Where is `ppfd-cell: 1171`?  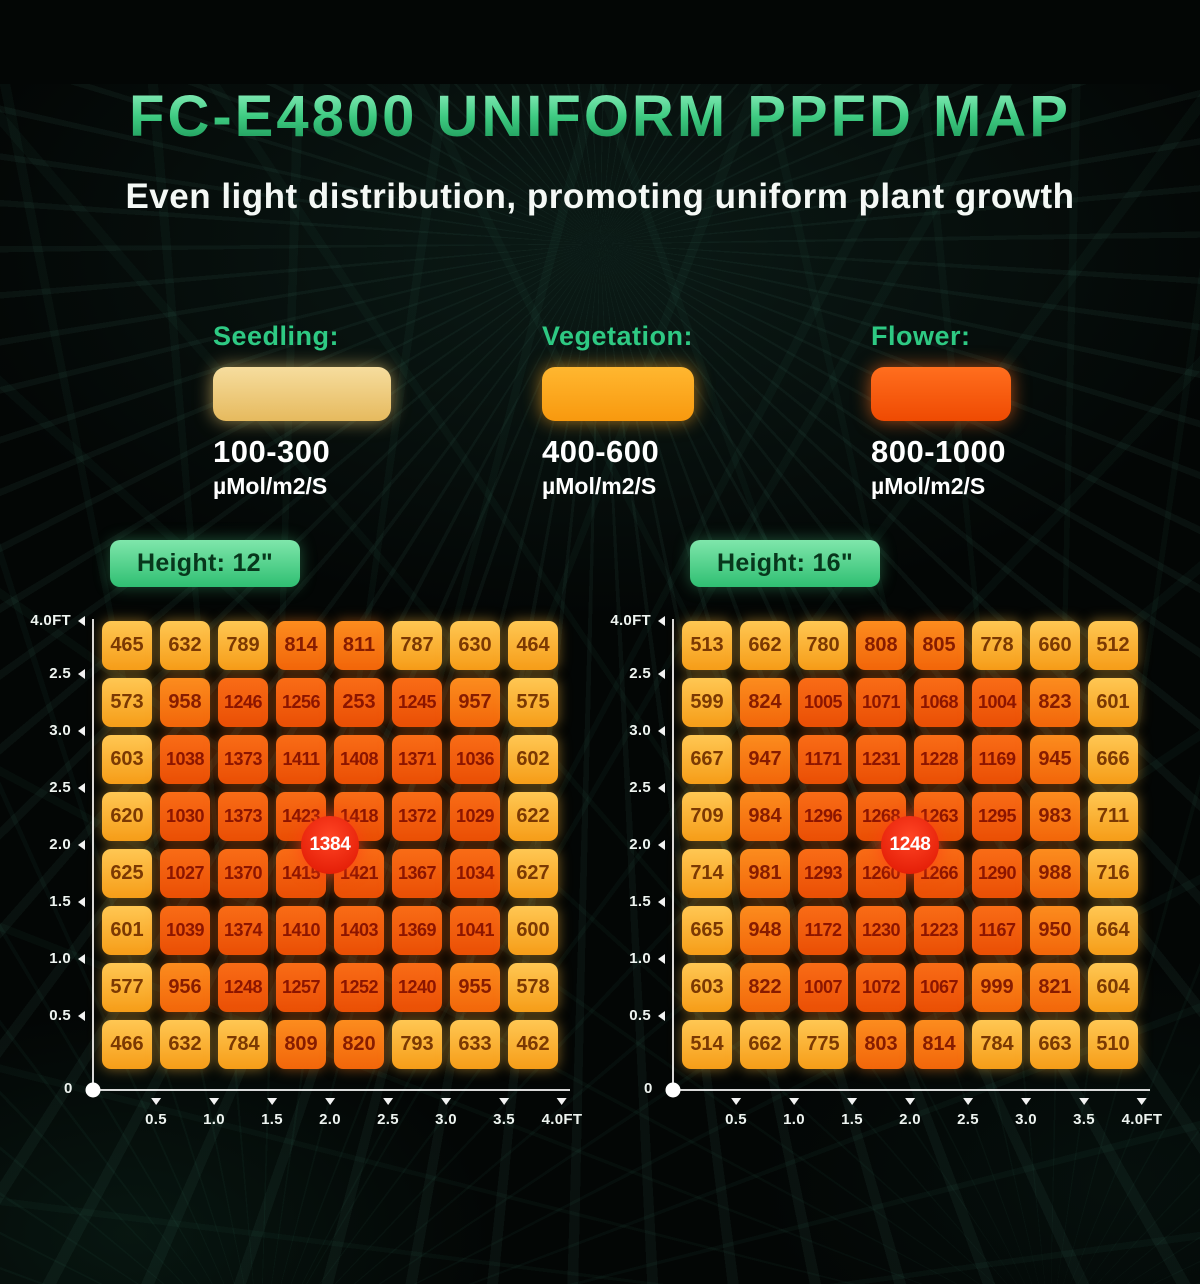
ppfd-cell: 1171 is located at coordinates (823, 759).